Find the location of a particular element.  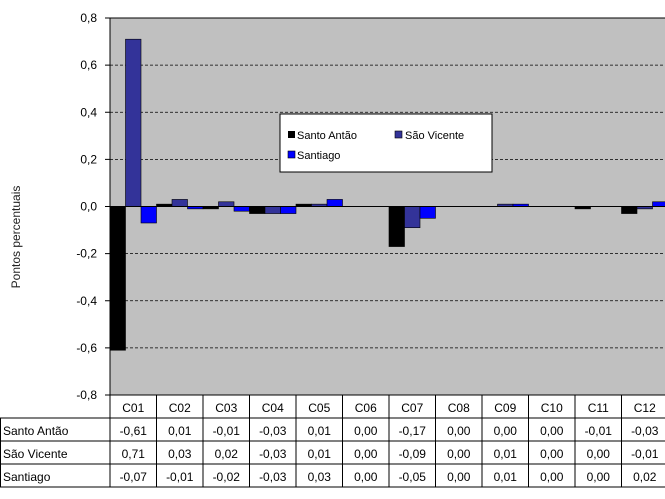

legend-swatch-santo-antao is located at coordinates (291, 134).